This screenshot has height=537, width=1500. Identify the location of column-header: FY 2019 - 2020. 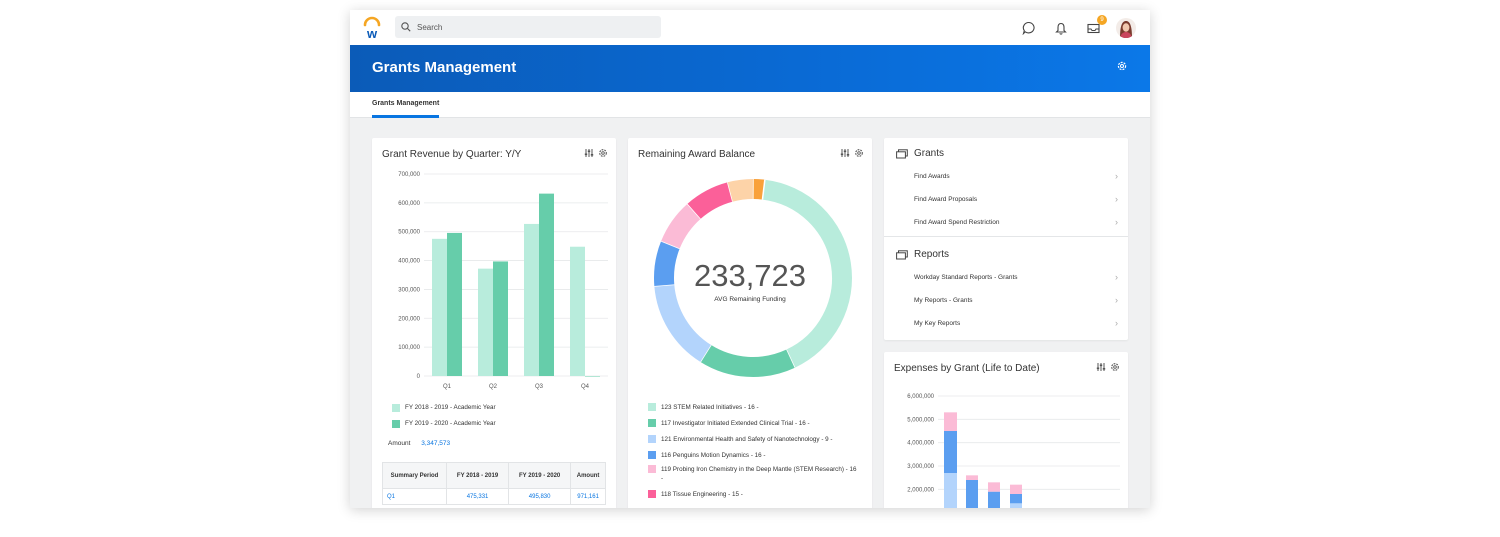
(540, 475).